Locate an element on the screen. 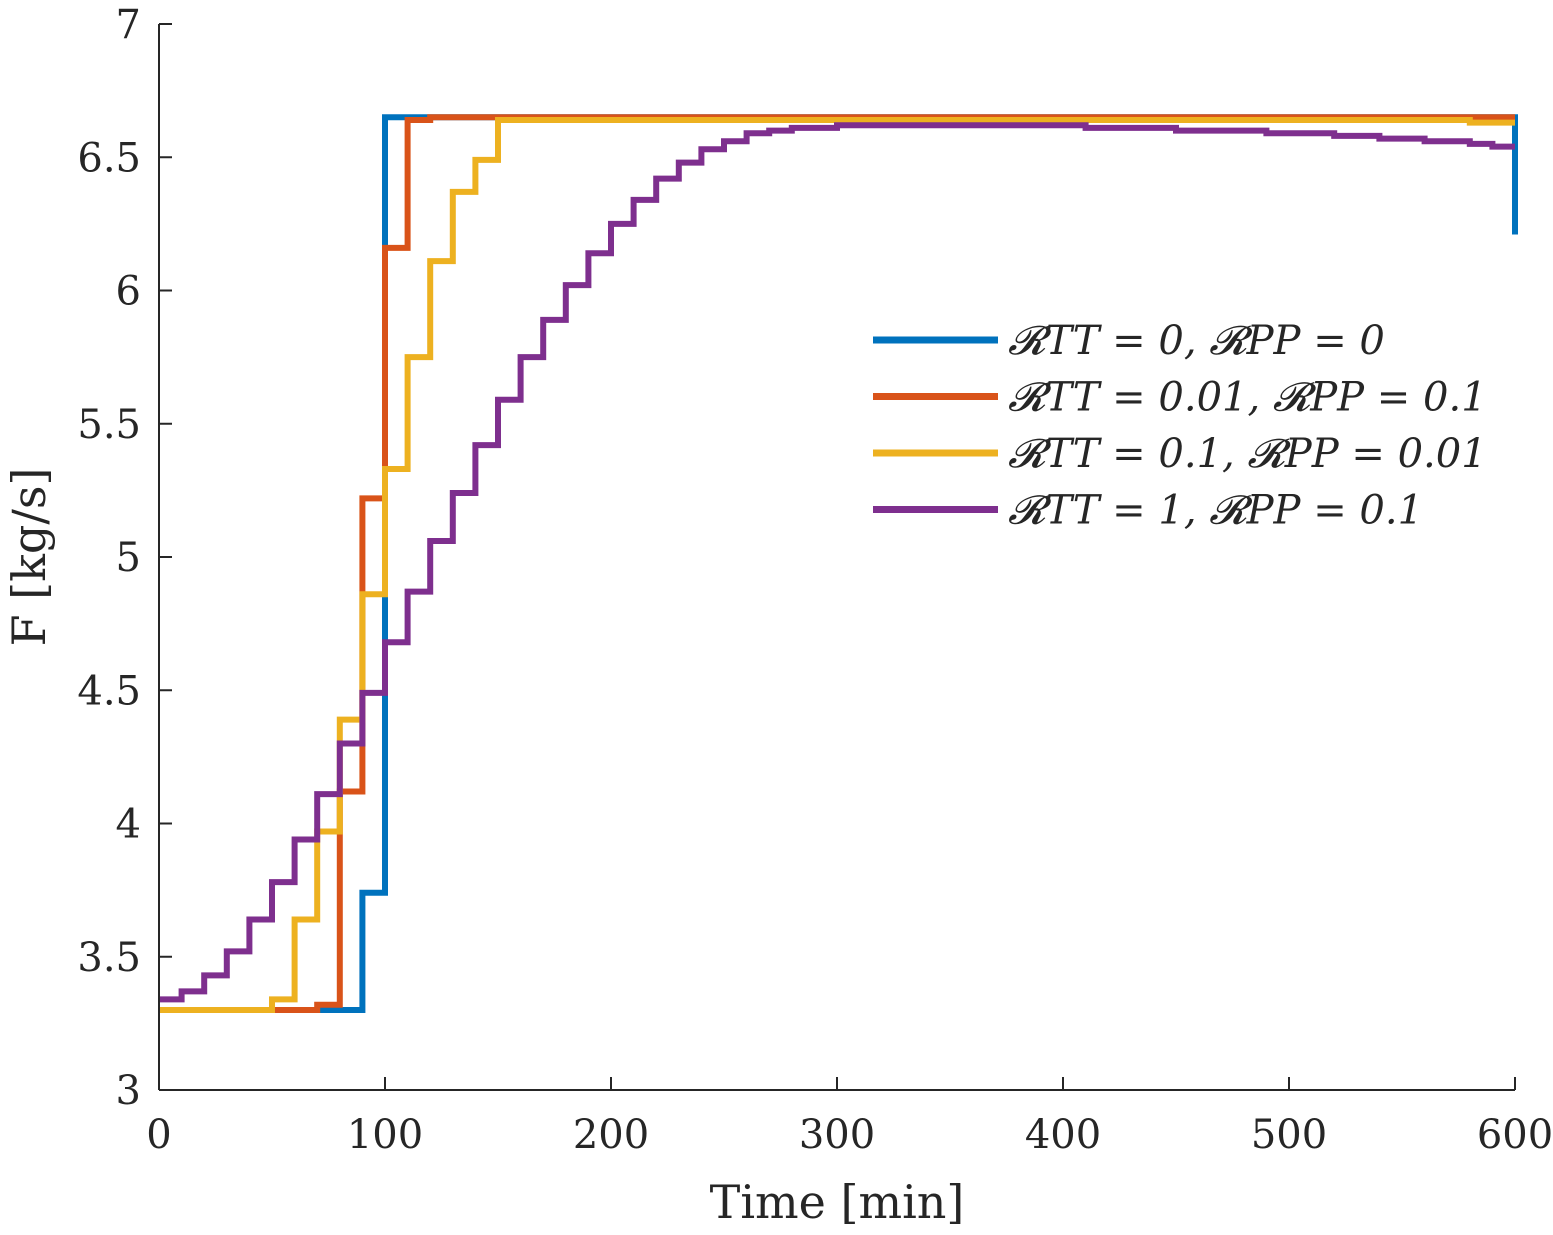 This screenshot has width=1553, height=1235. x-tick-label: 400 is located at coordinates (1063, 1135).